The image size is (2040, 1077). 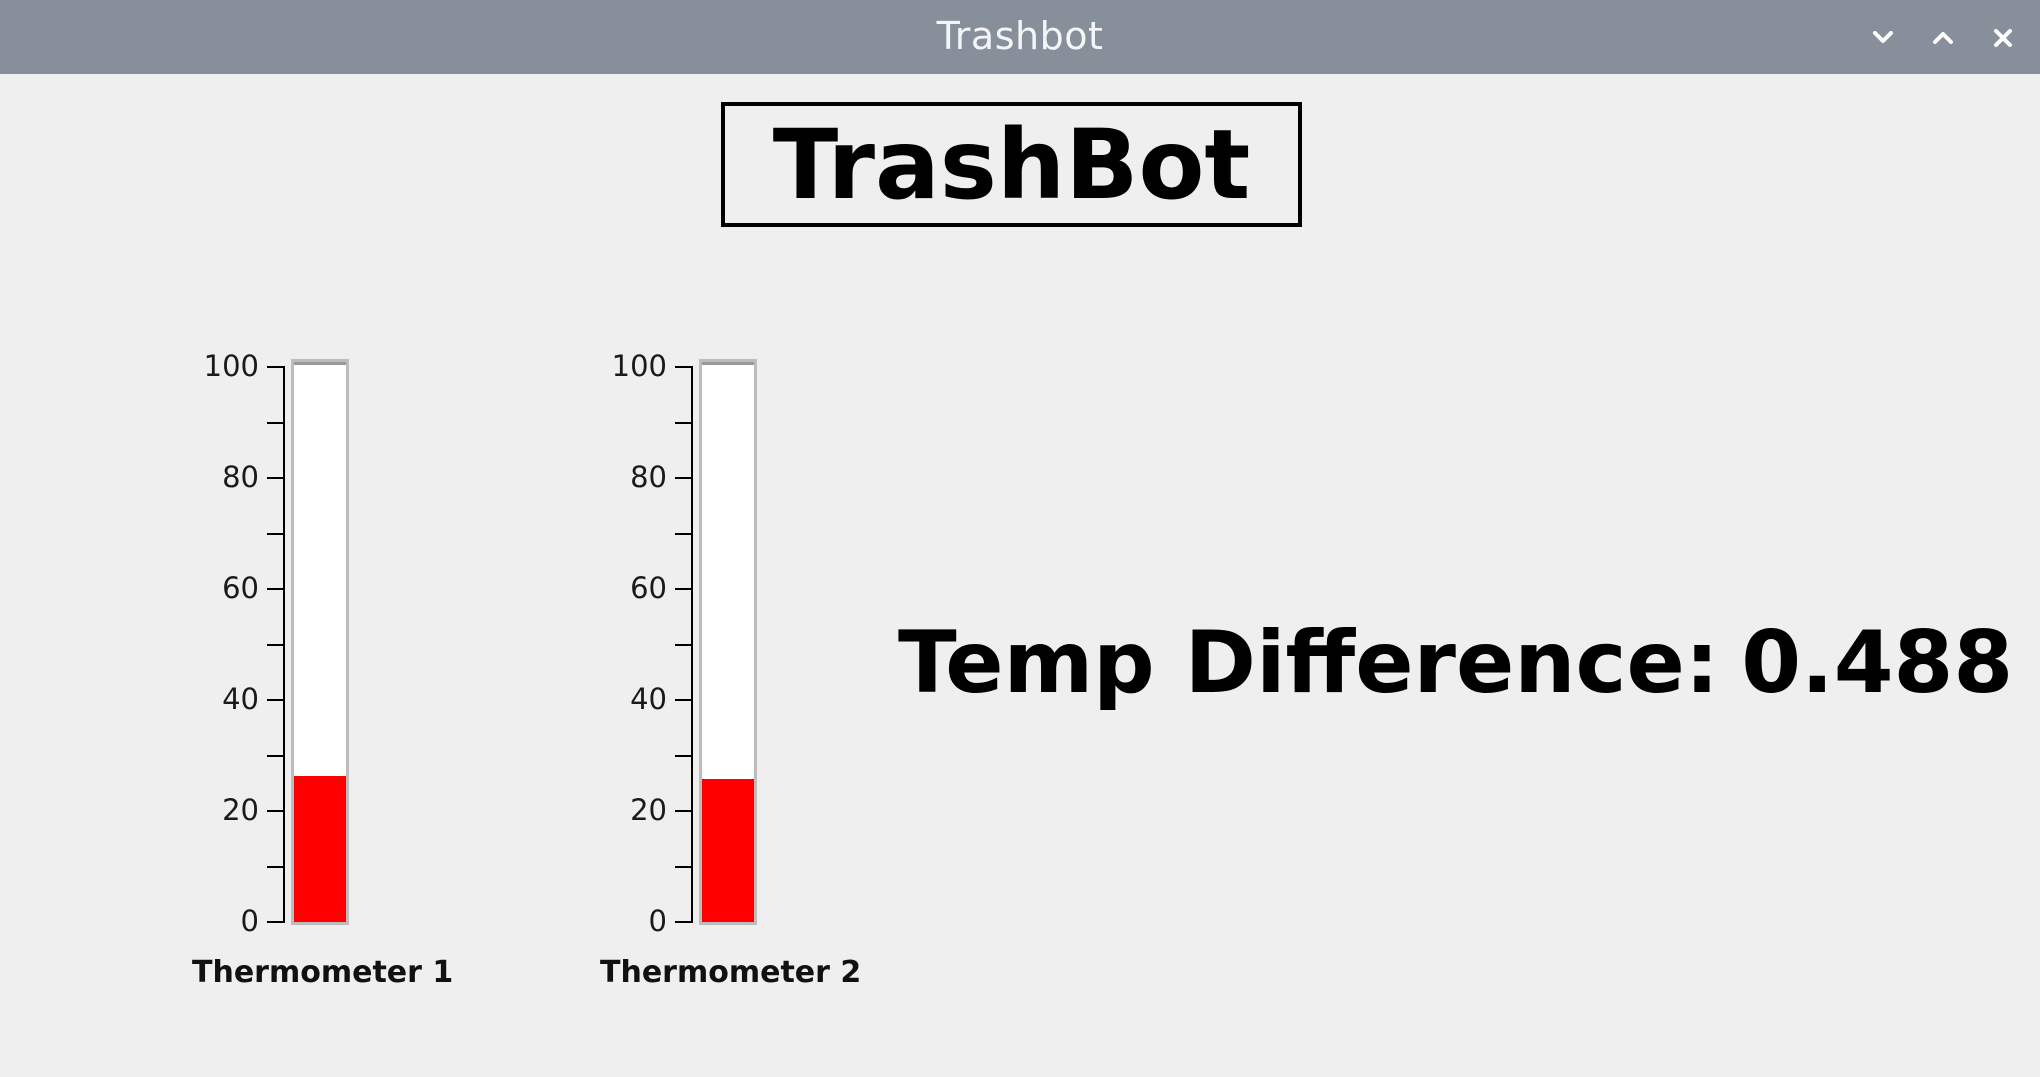 I want to click on thermometer-1: 100 80 60 40 20 0 Thermometer 1, so click(x=340, y=670).